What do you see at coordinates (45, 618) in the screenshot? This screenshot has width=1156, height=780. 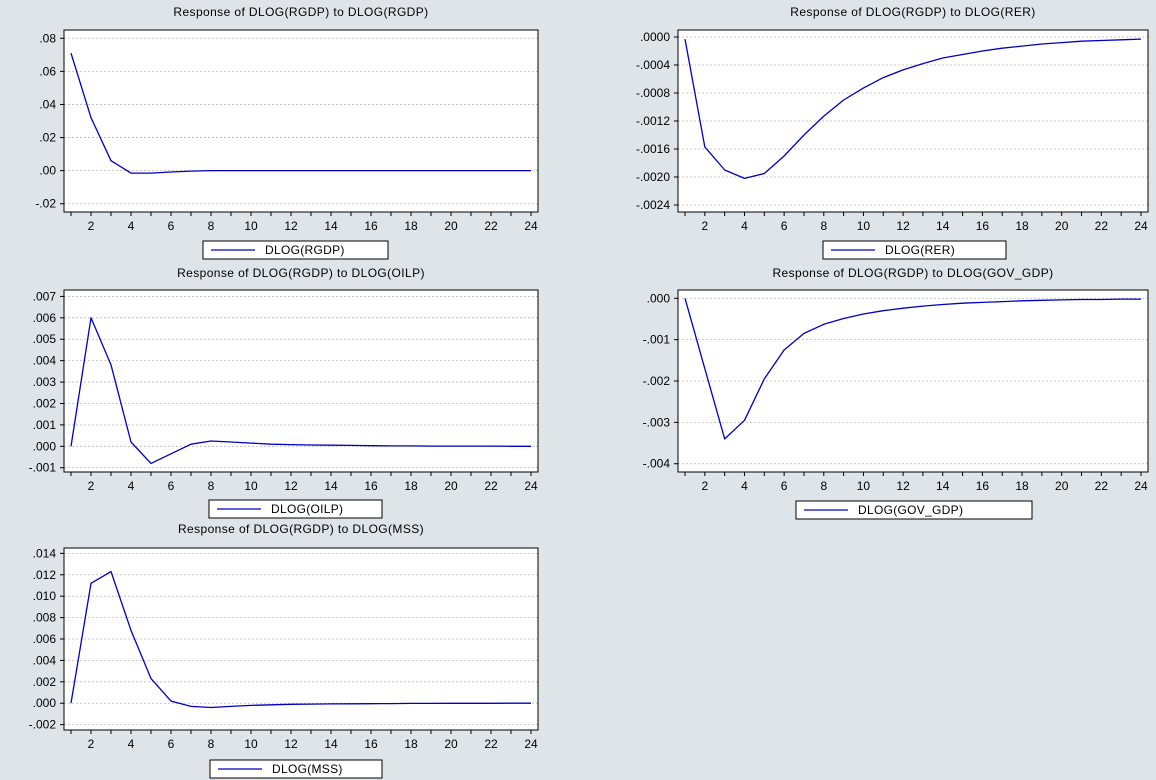 I see `y-tick-label: .008` at bounding box center [45, 618].